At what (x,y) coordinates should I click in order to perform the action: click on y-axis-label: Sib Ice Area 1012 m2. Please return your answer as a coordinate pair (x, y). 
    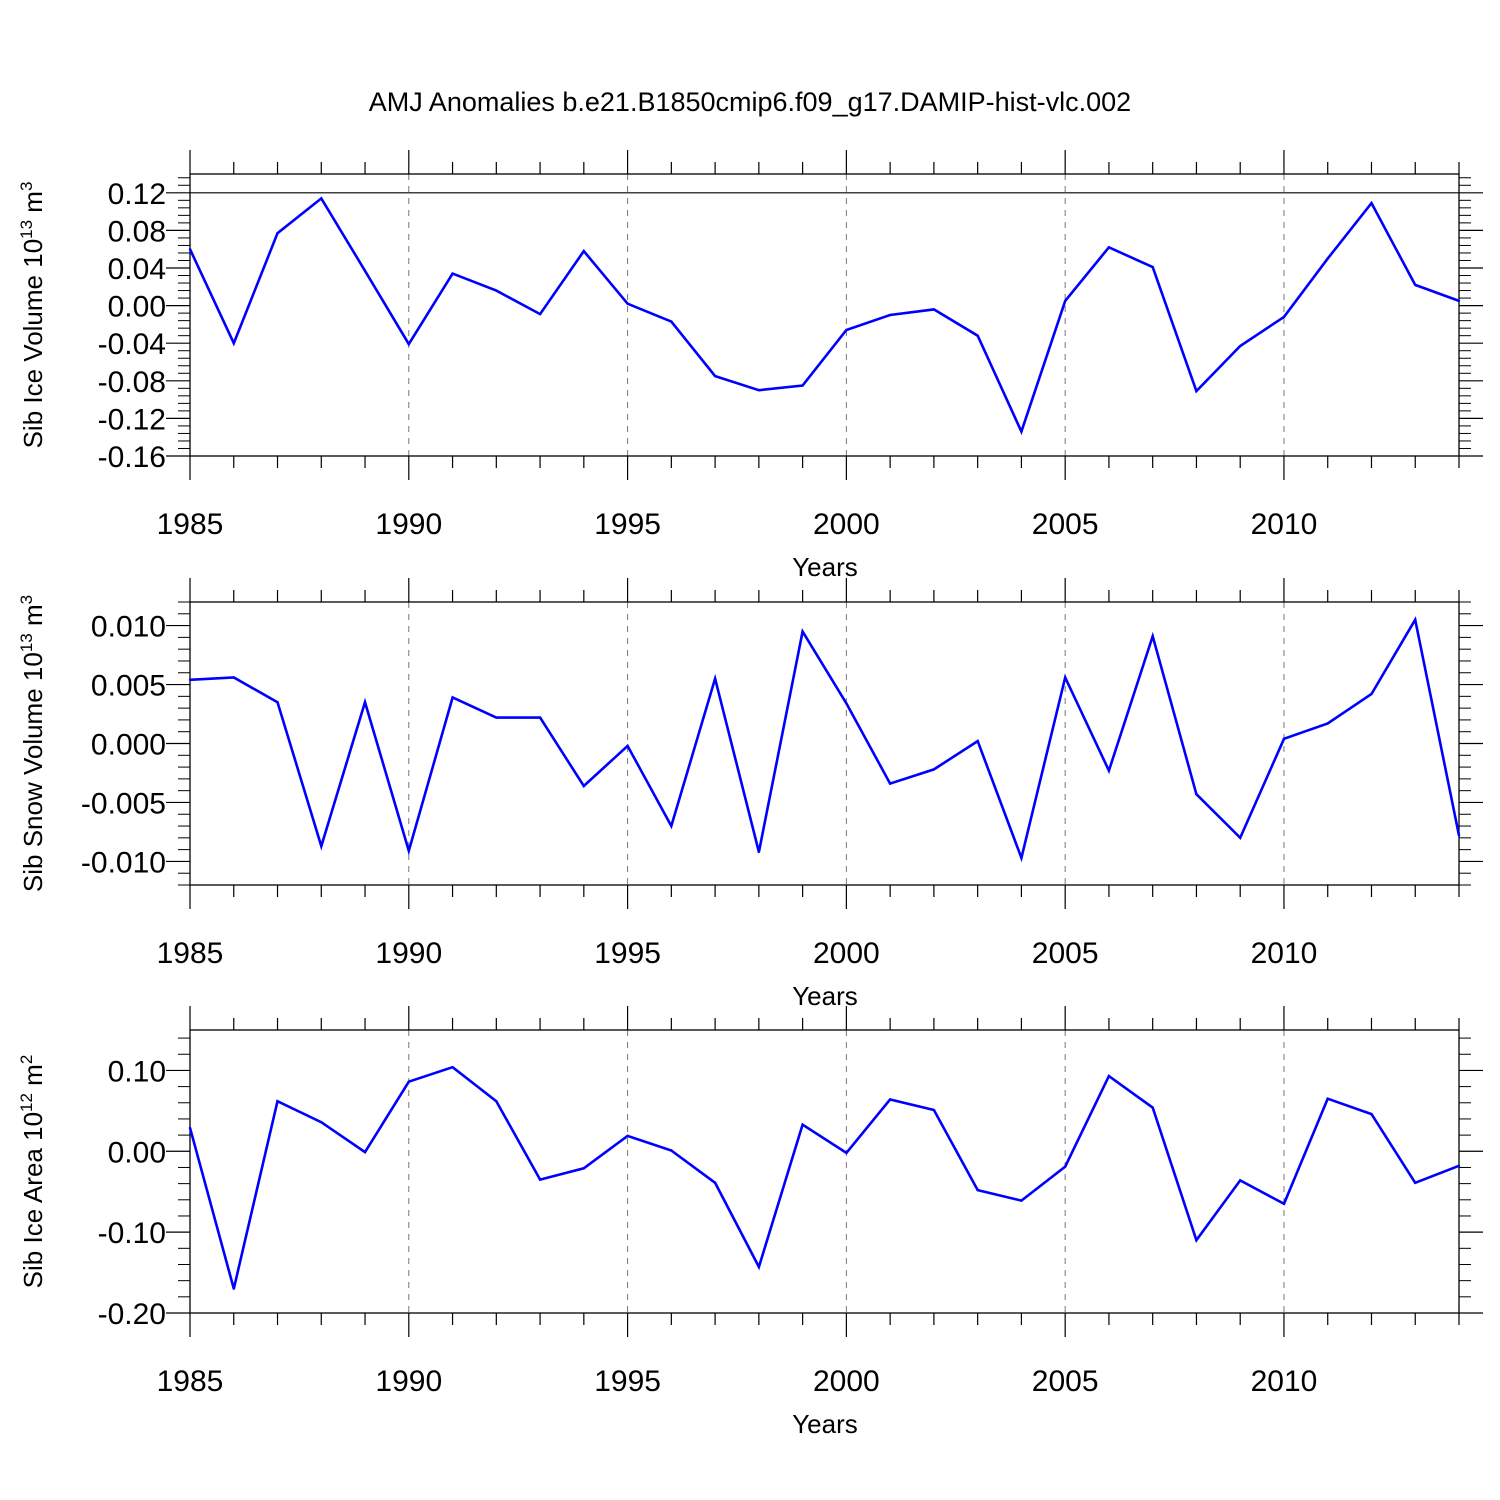
    Looking at the image, I should click on (32, 1172).